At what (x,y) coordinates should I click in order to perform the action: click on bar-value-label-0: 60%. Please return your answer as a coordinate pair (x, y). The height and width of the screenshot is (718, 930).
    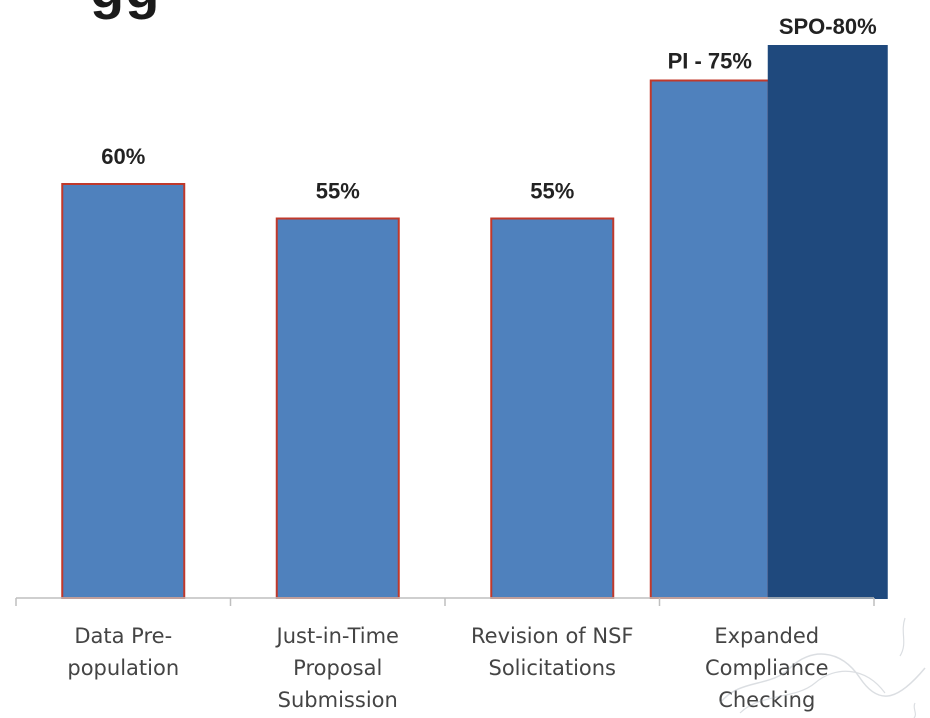
    Looking at the image, I should click on (123, 156).